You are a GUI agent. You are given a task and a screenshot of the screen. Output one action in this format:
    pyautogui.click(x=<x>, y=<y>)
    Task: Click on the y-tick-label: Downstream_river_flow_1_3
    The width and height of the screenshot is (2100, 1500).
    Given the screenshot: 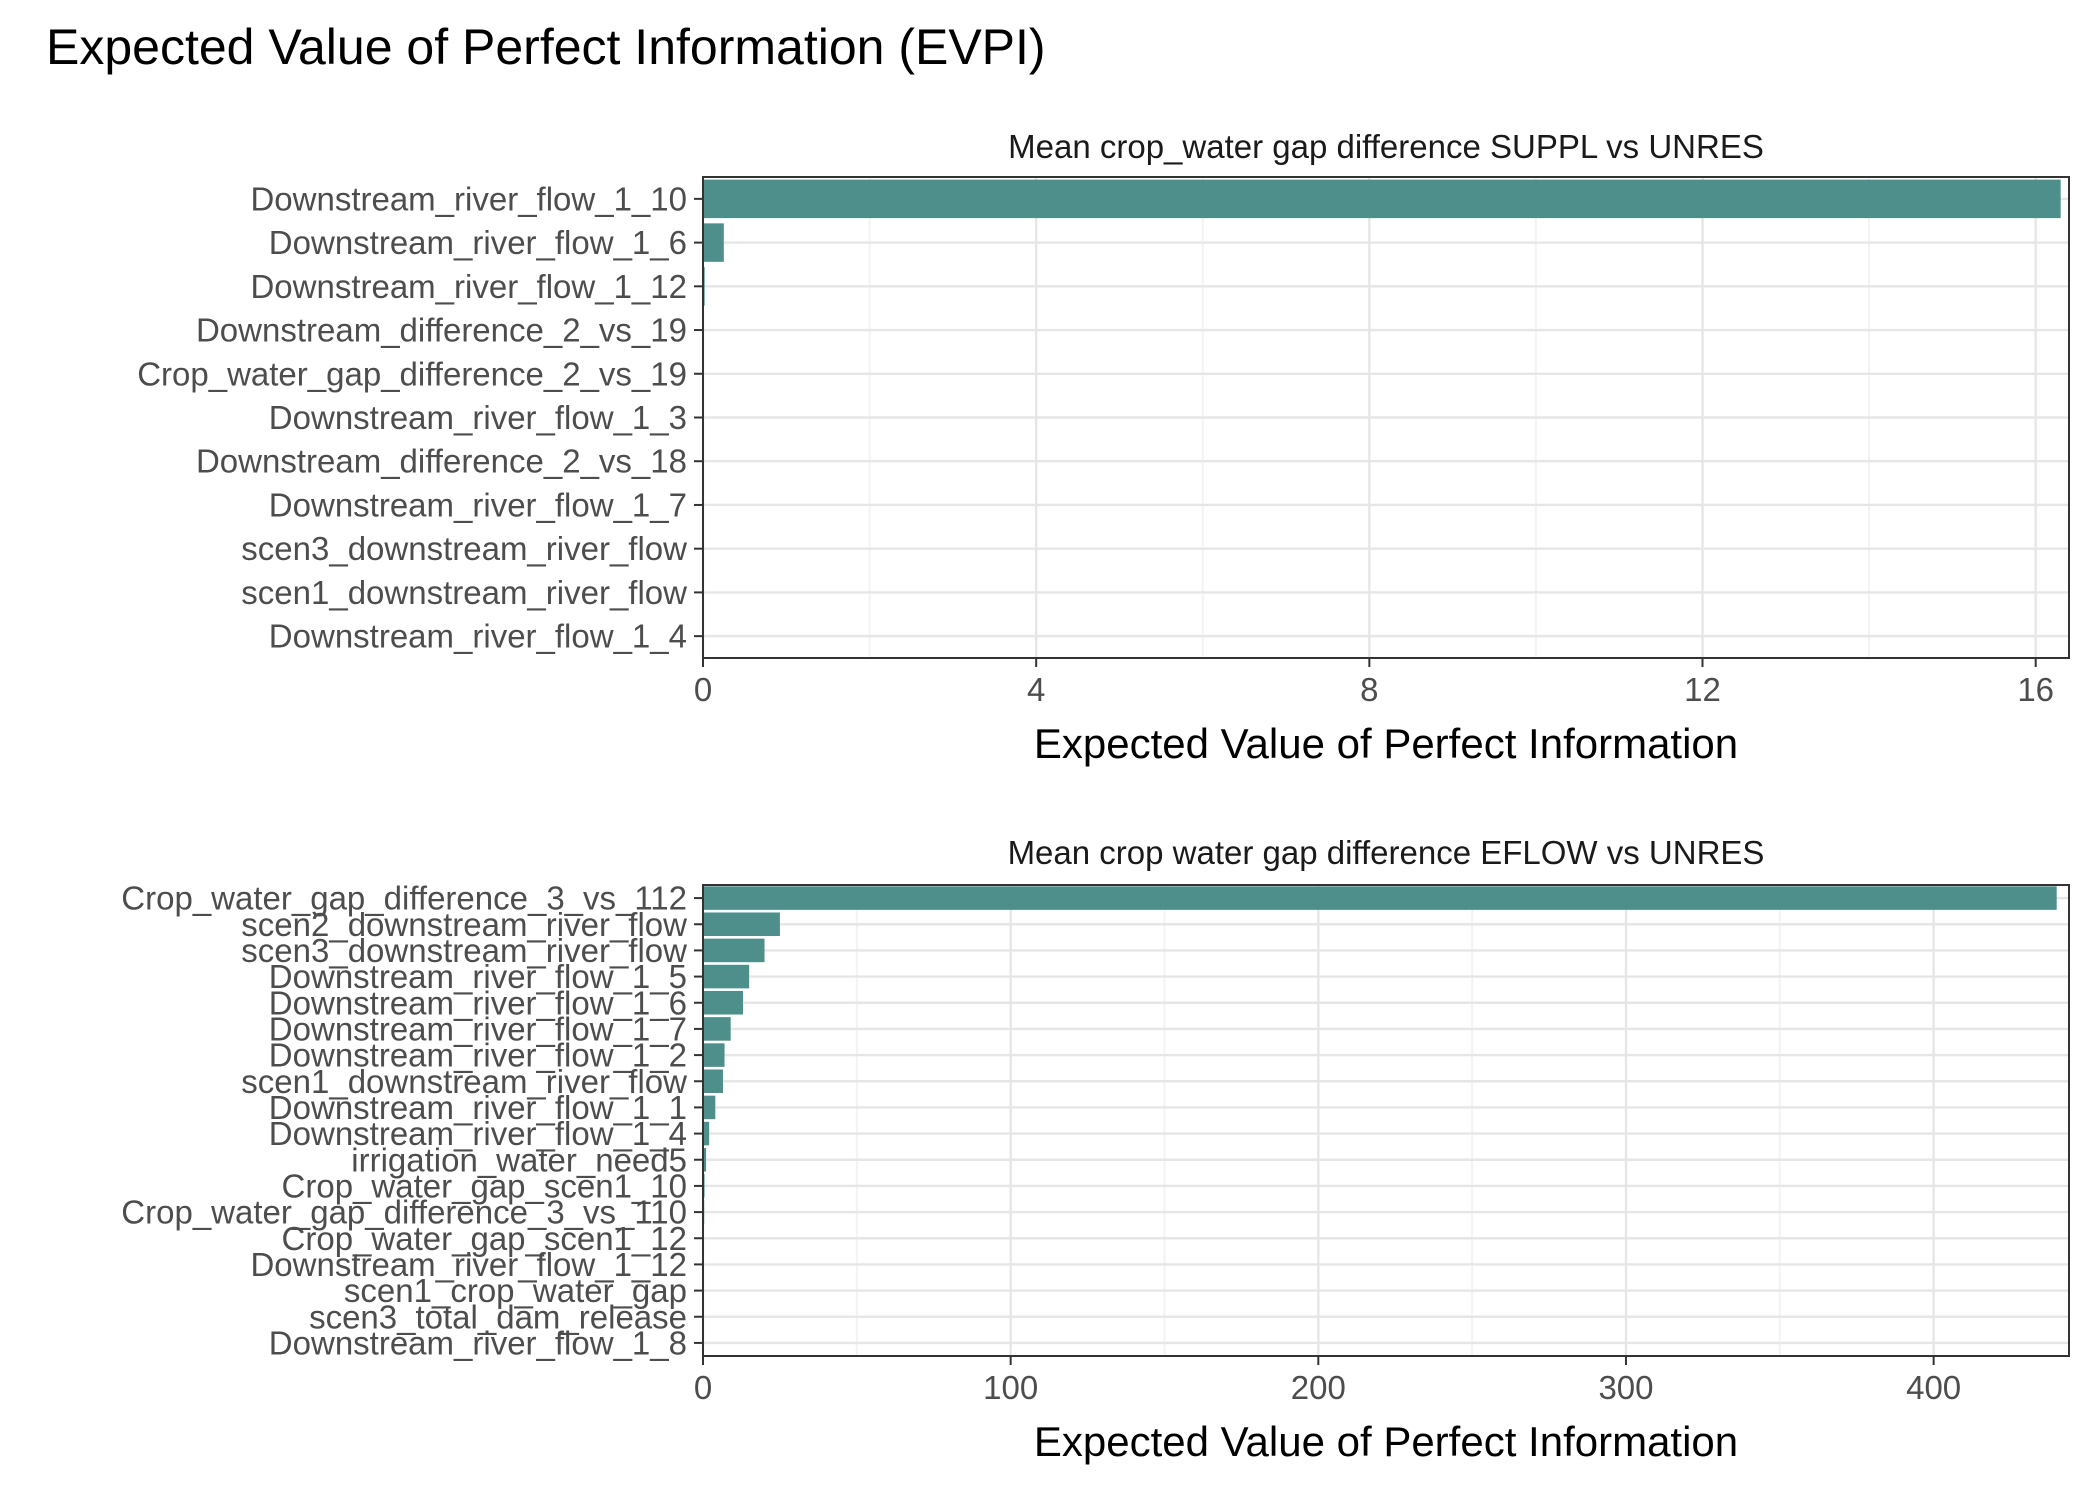 What is the action you would take?
    pyautogui.click(x=478, y=417)
    